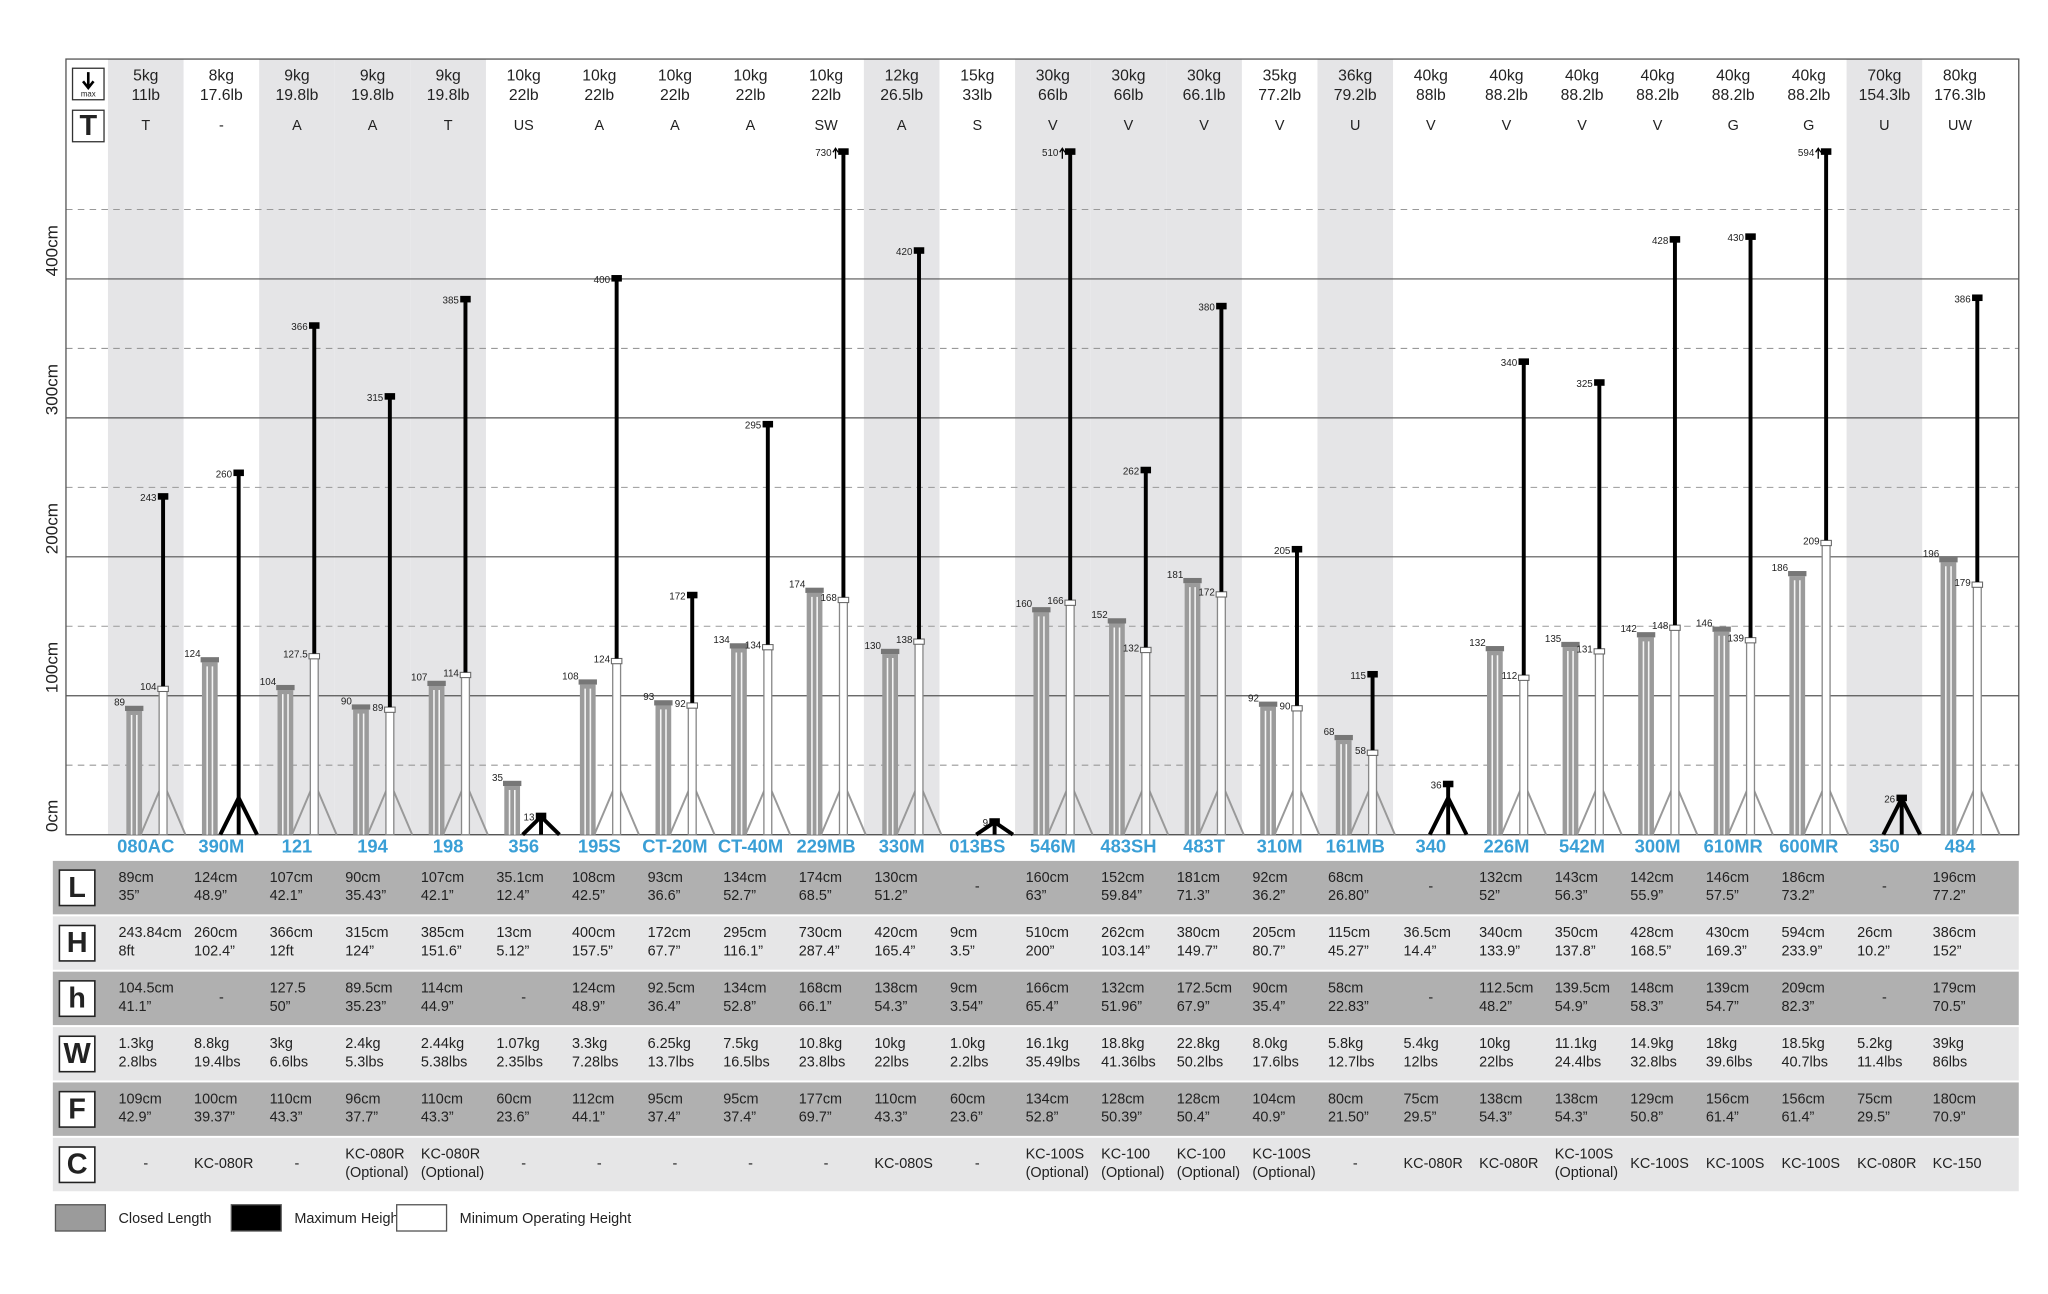 This screenshot has width=2048, height=1294. I want to click on min-height-label: 168, so click(828, 598).